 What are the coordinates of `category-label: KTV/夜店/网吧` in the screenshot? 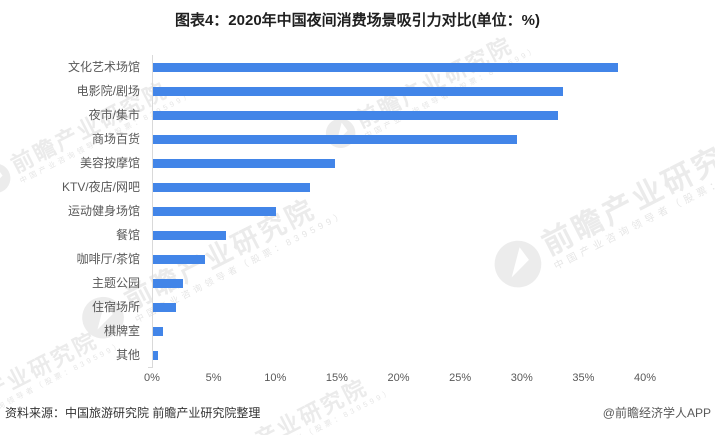 It's located at (100, 187).